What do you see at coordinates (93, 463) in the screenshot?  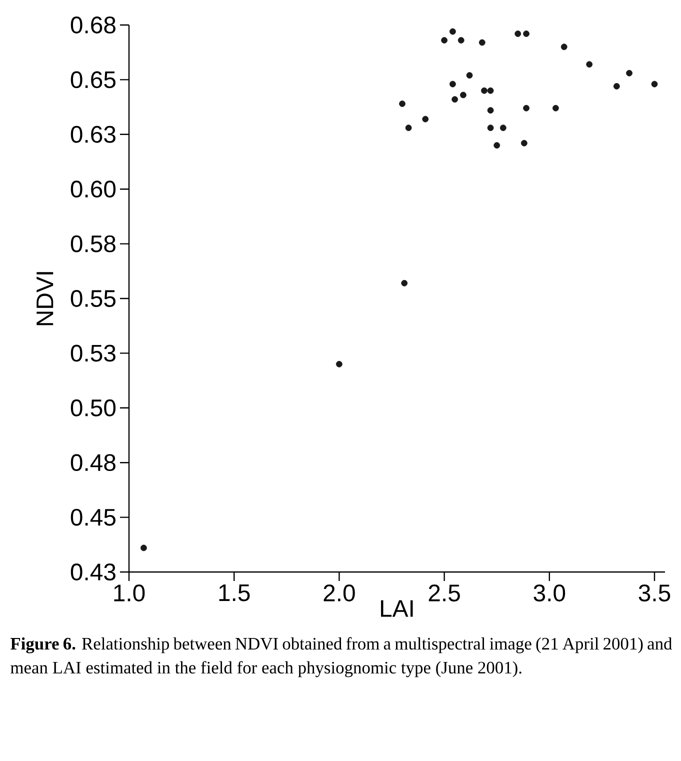 I see `y-tick-label: 0.48` at bounding box center [93, 463].